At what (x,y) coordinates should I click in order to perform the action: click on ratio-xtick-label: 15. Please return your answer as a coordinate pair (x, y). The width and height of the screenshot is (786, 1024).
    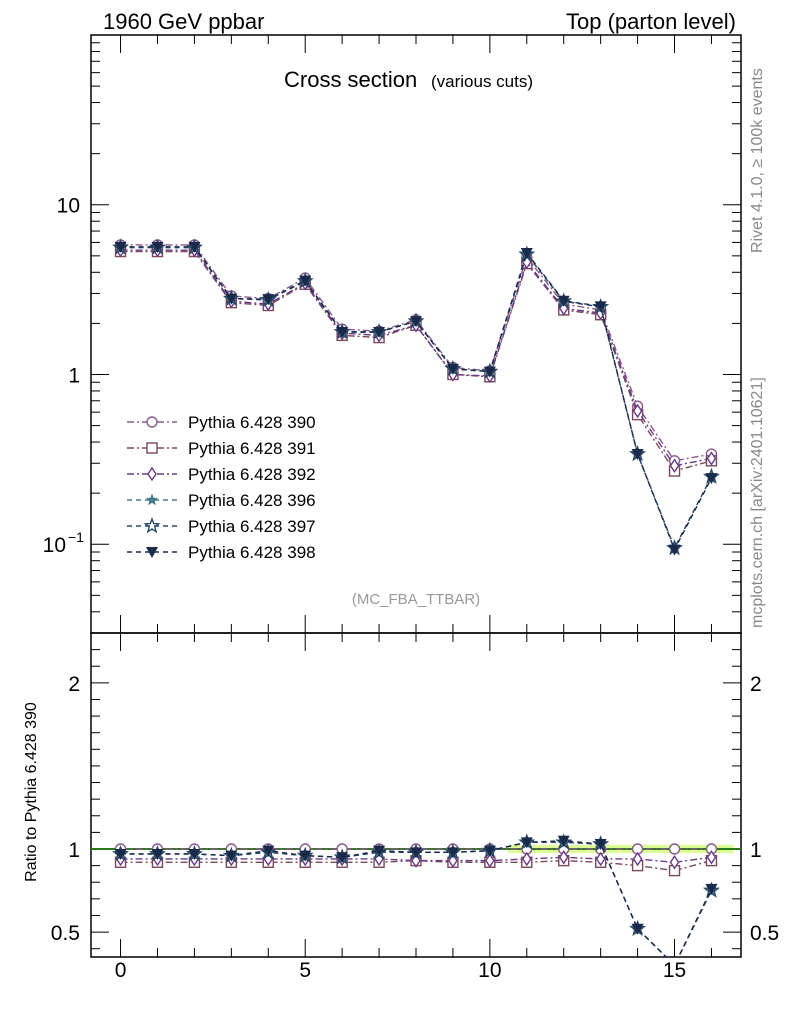
    Looking at the image, I should click on (674, 970).